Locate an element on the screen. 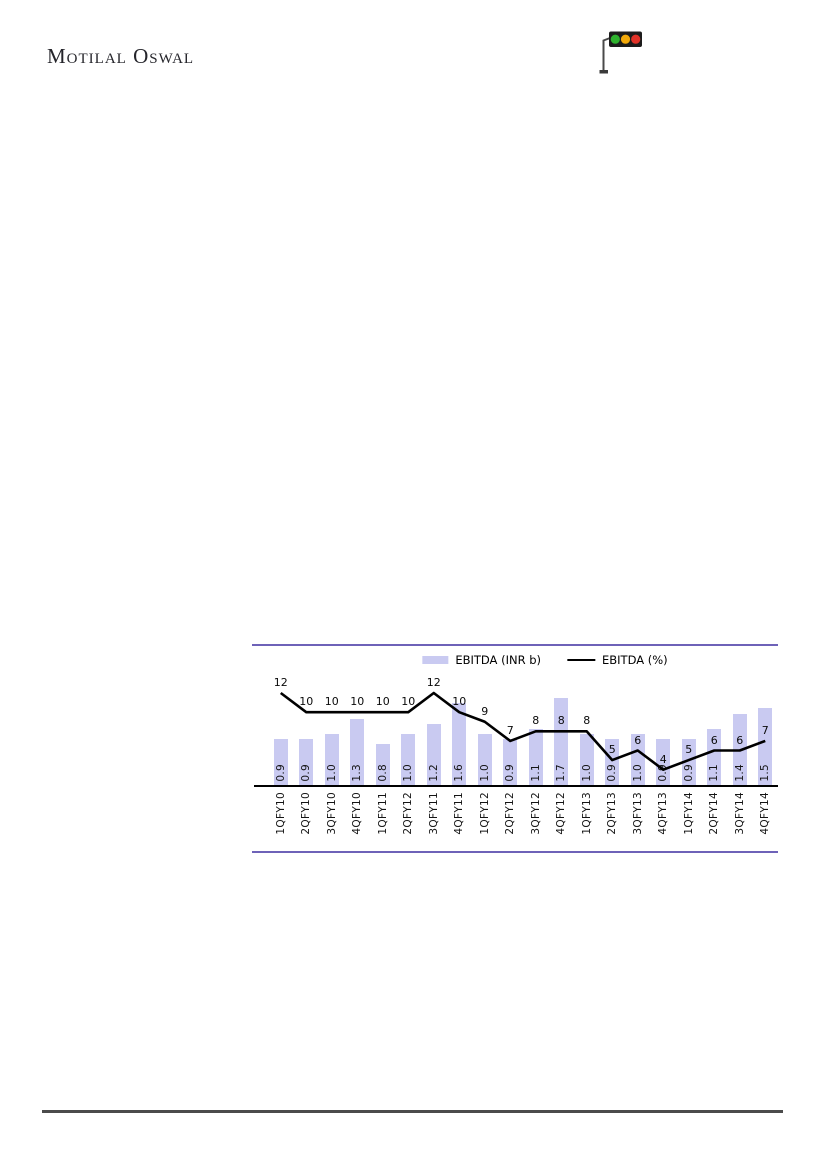  ebitda-line-layer is located at coordinates (522, 731).